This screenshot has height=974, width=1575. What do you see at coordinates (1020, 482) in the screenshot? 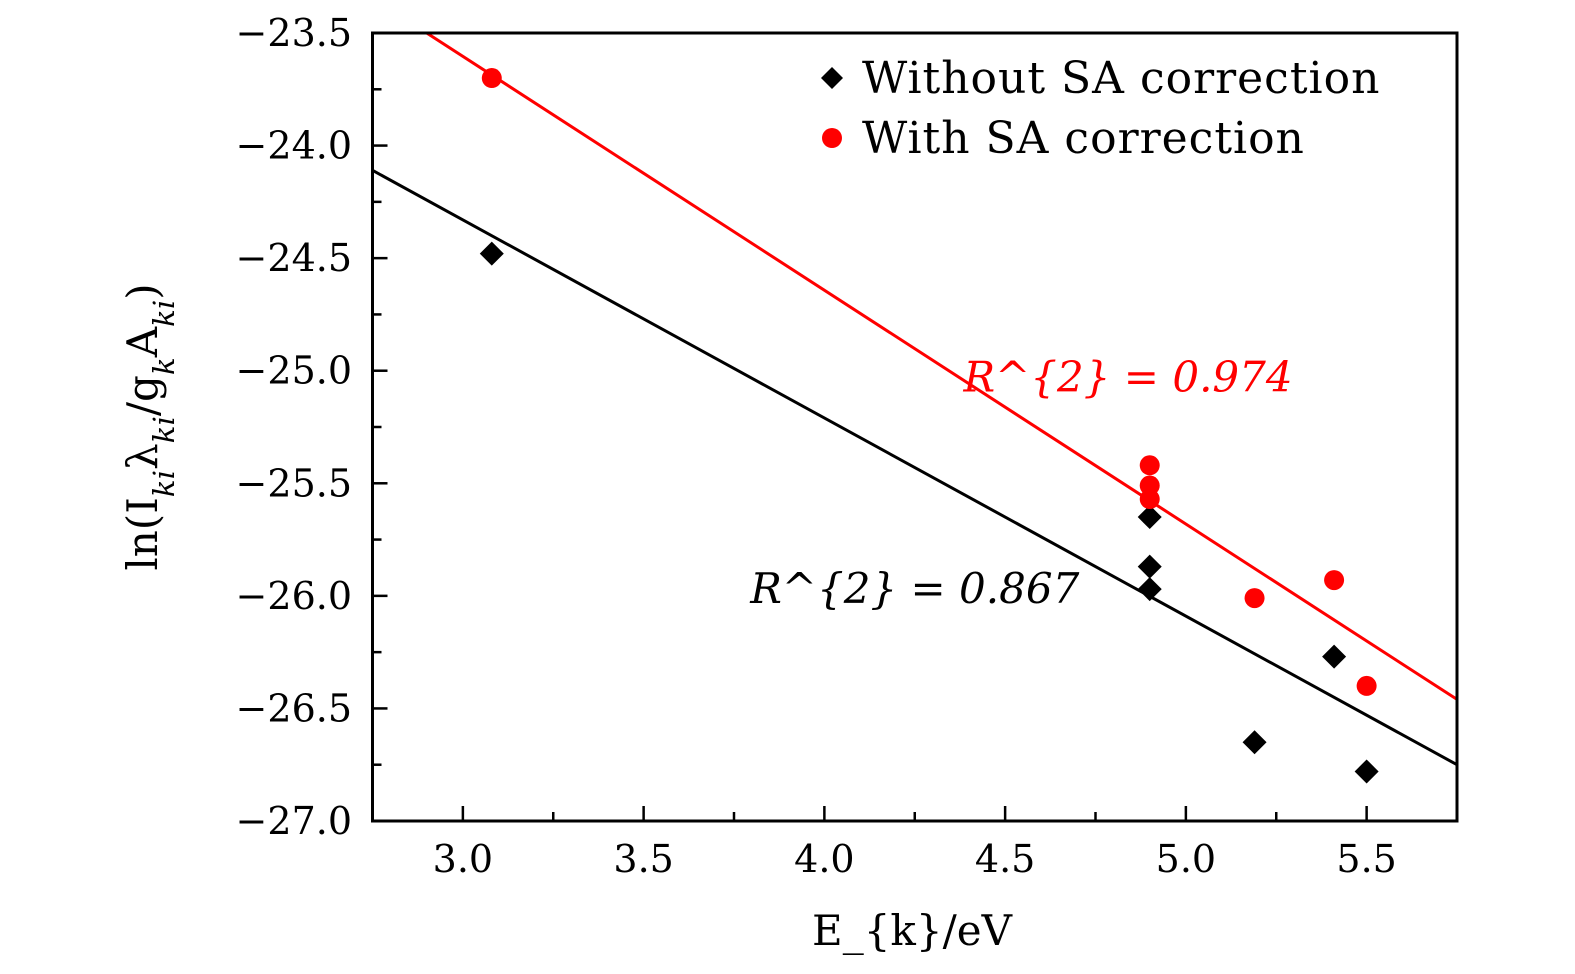
I see `annotations: R^{2} = 0.867 R^{2} = 0.974` at bounding box center [1020, 482].